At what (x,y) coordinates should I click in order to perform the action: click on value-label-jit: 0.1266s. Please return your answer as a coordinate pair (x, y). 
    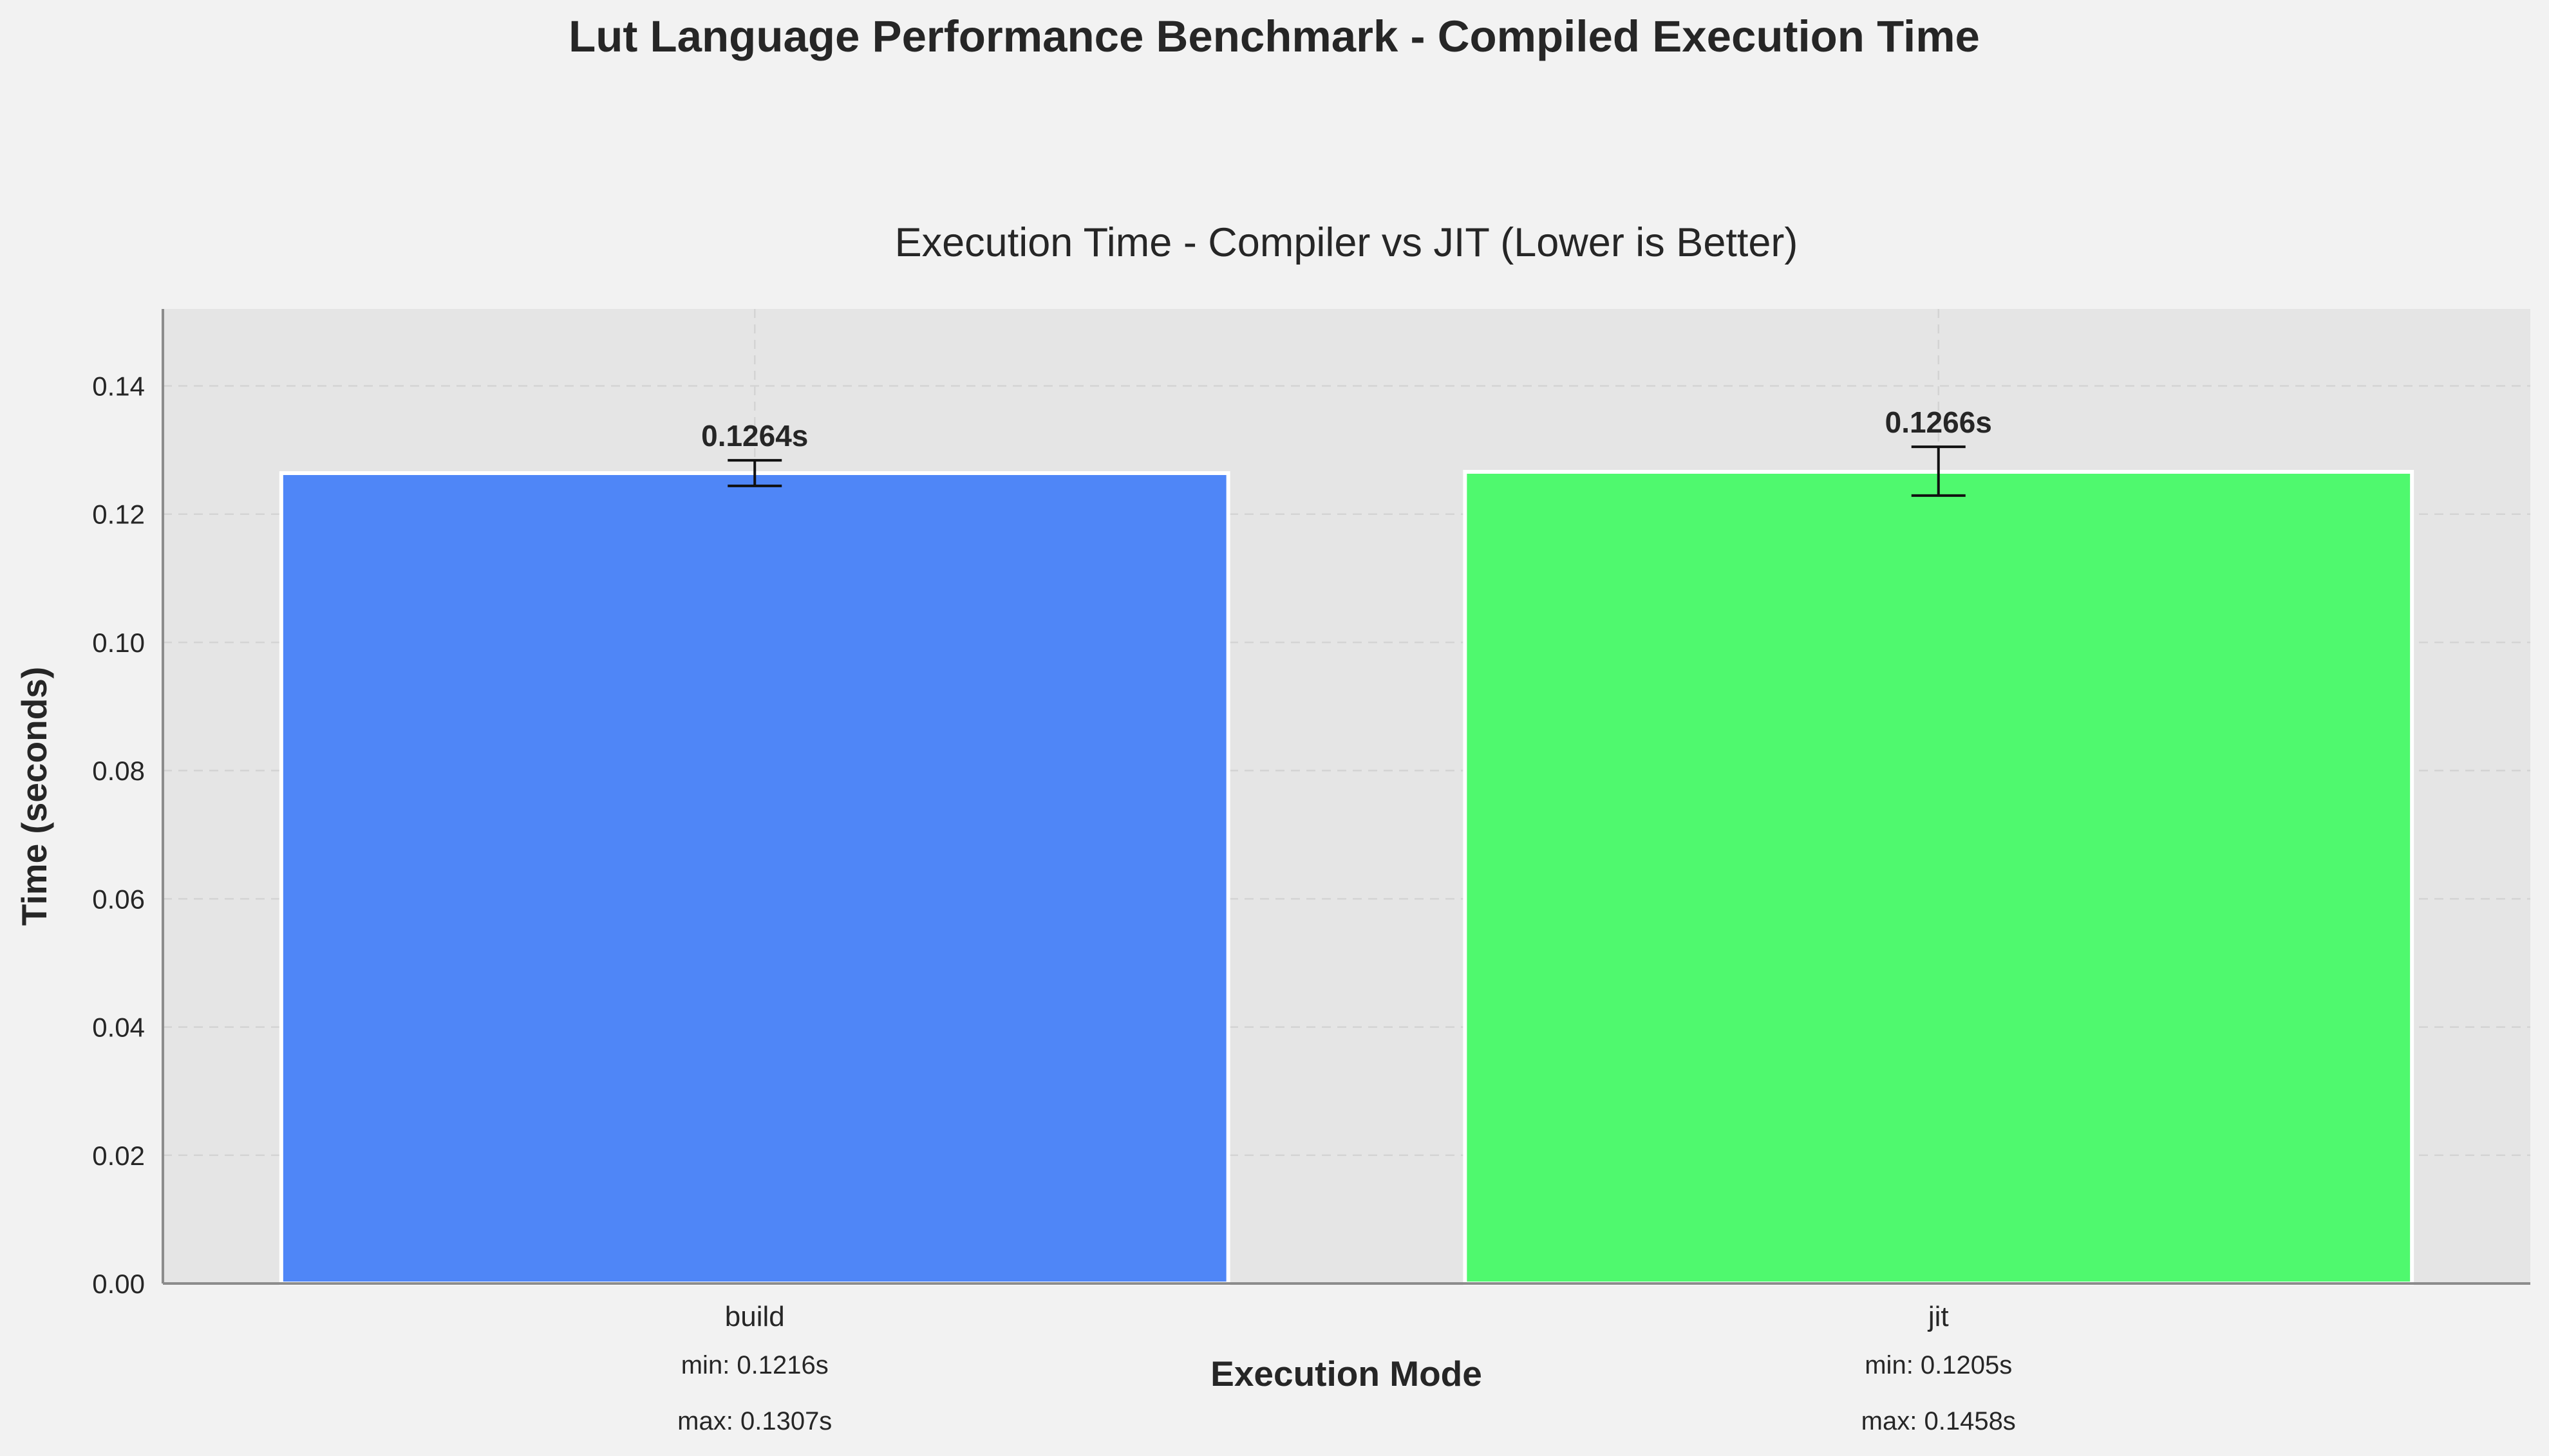
    Looking at the image, I should click on (1938, 422).